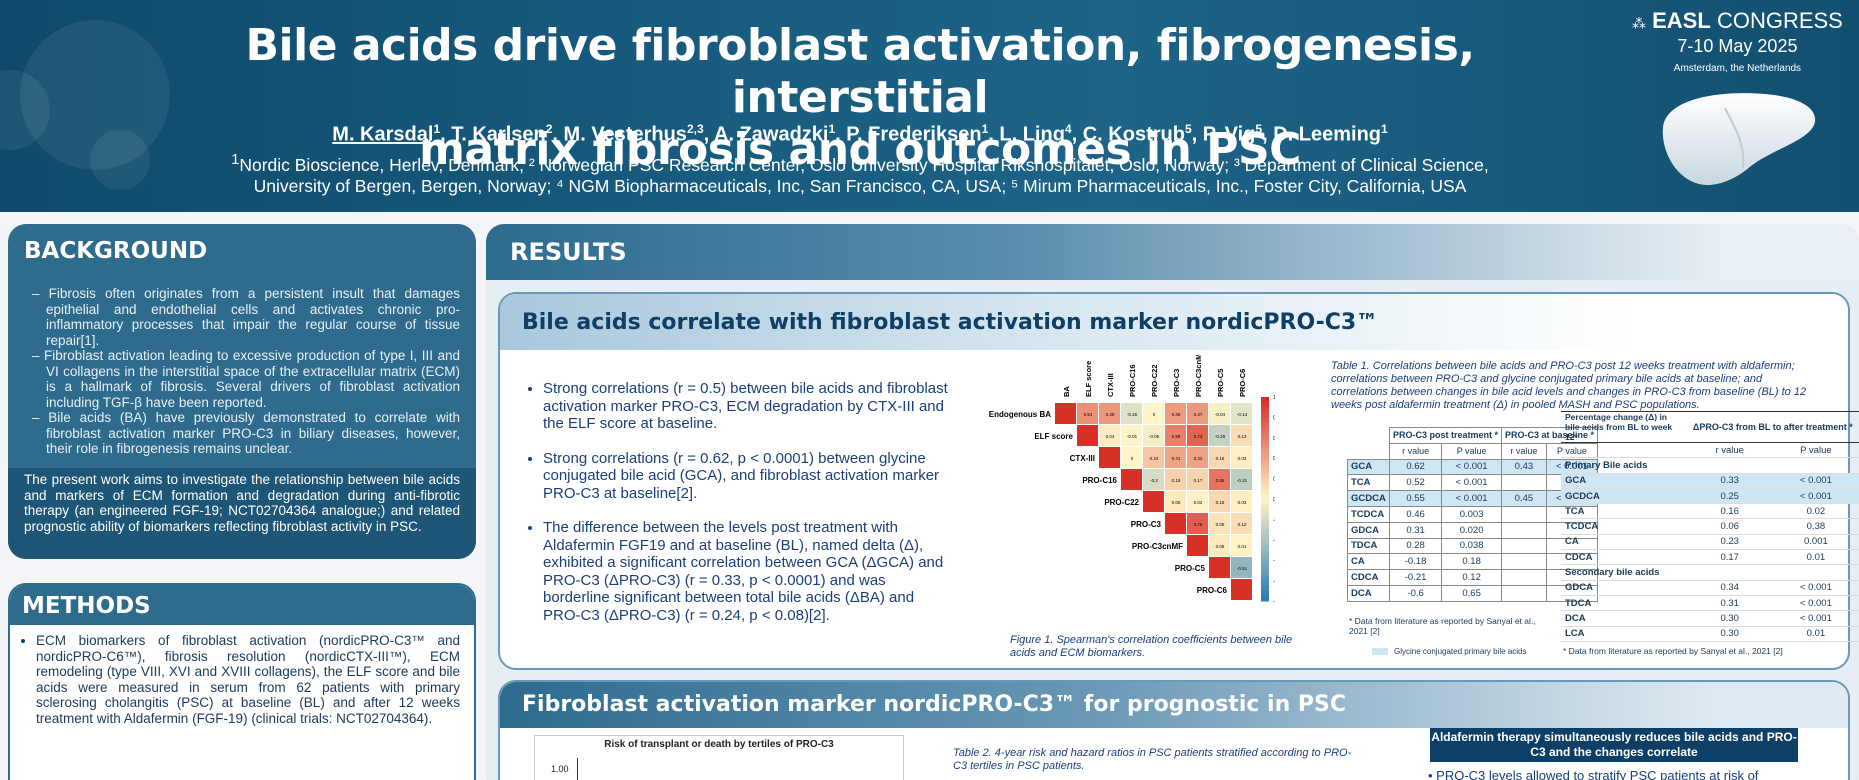 This screenshot has width=1859, height=780. I want to click on table-row: CA 0.23 0.001, so click(1710, 542).